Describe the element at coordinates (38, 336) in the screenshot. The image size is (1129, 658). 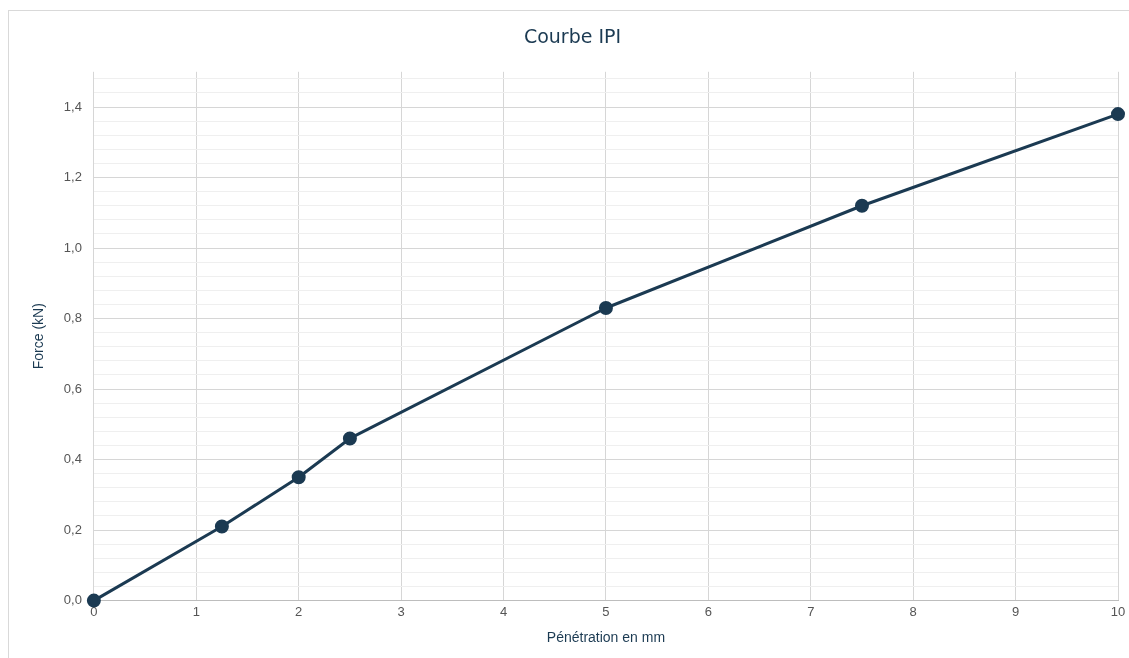
I see `y-axis-title: Force (kN)` at that location.